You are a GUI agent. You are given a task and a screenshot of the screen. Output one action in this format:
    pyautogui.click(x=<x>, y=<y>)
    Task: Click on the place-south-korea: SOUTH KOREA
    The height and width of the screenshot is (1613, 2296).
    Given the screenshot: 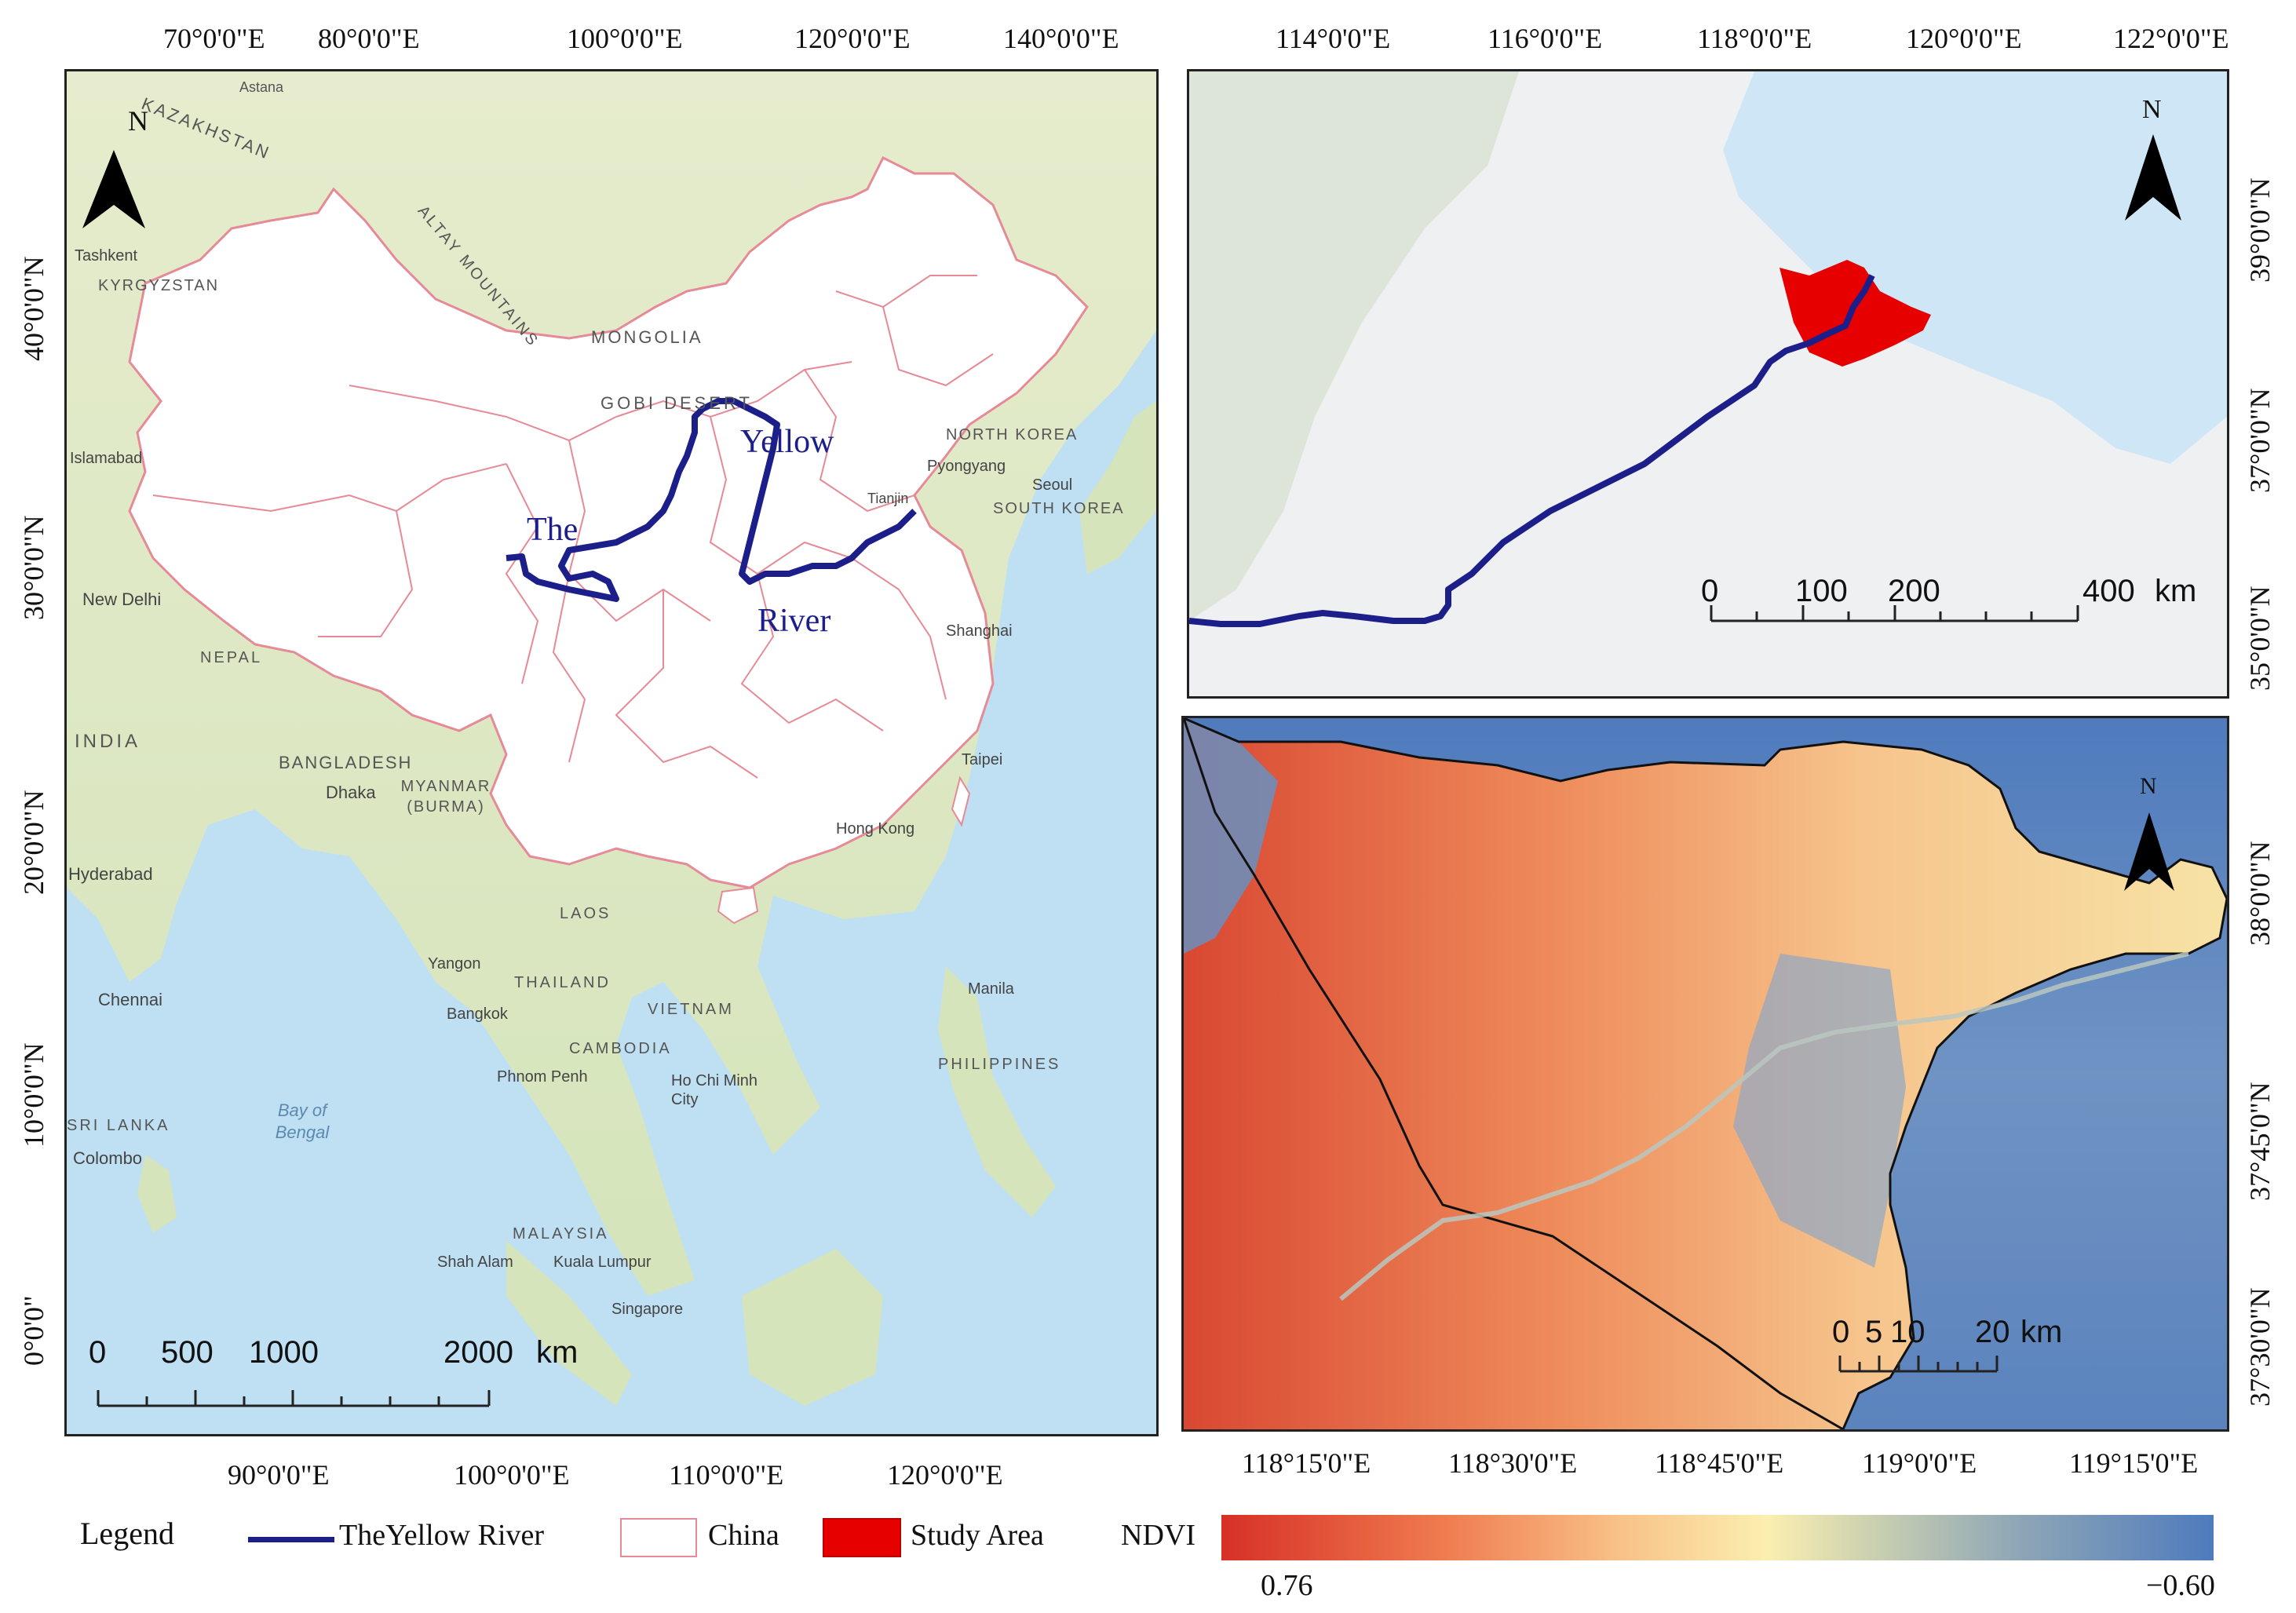 What is the action you would take?
    pyautogui.click(x=1059, y=508)
    